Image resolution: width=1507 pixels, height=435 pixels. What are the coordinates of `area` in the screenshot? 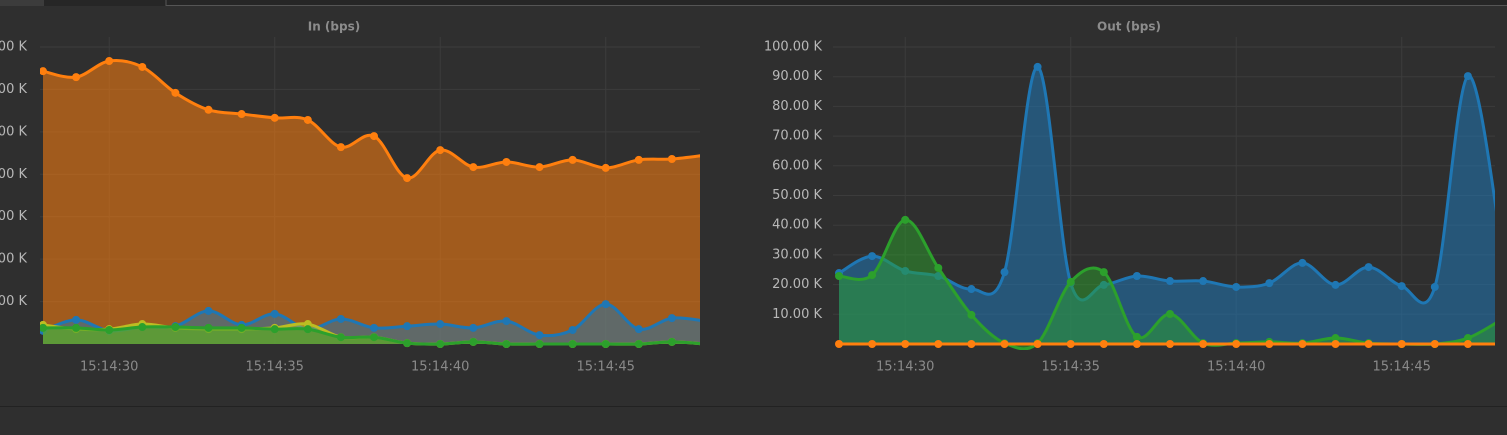 It's located at (1167, 284).